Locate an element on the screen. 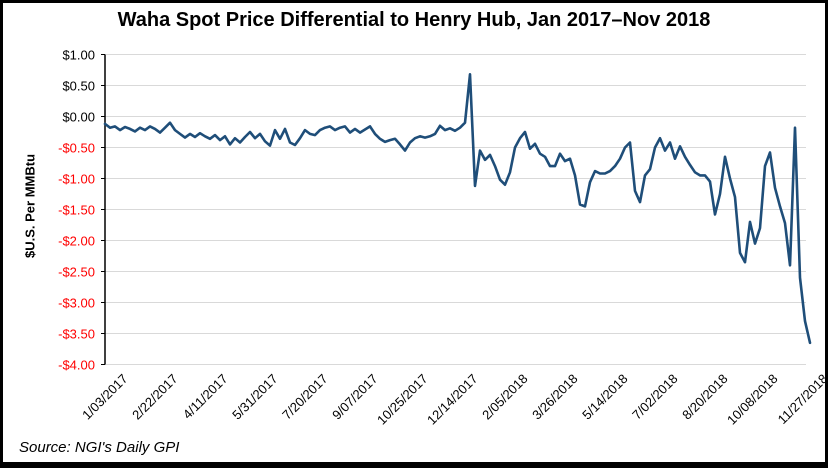 Image resolution: width=828 pixels, height=468 pixels. y-axis-label: $0.50 is located at coordinates (78, 85).